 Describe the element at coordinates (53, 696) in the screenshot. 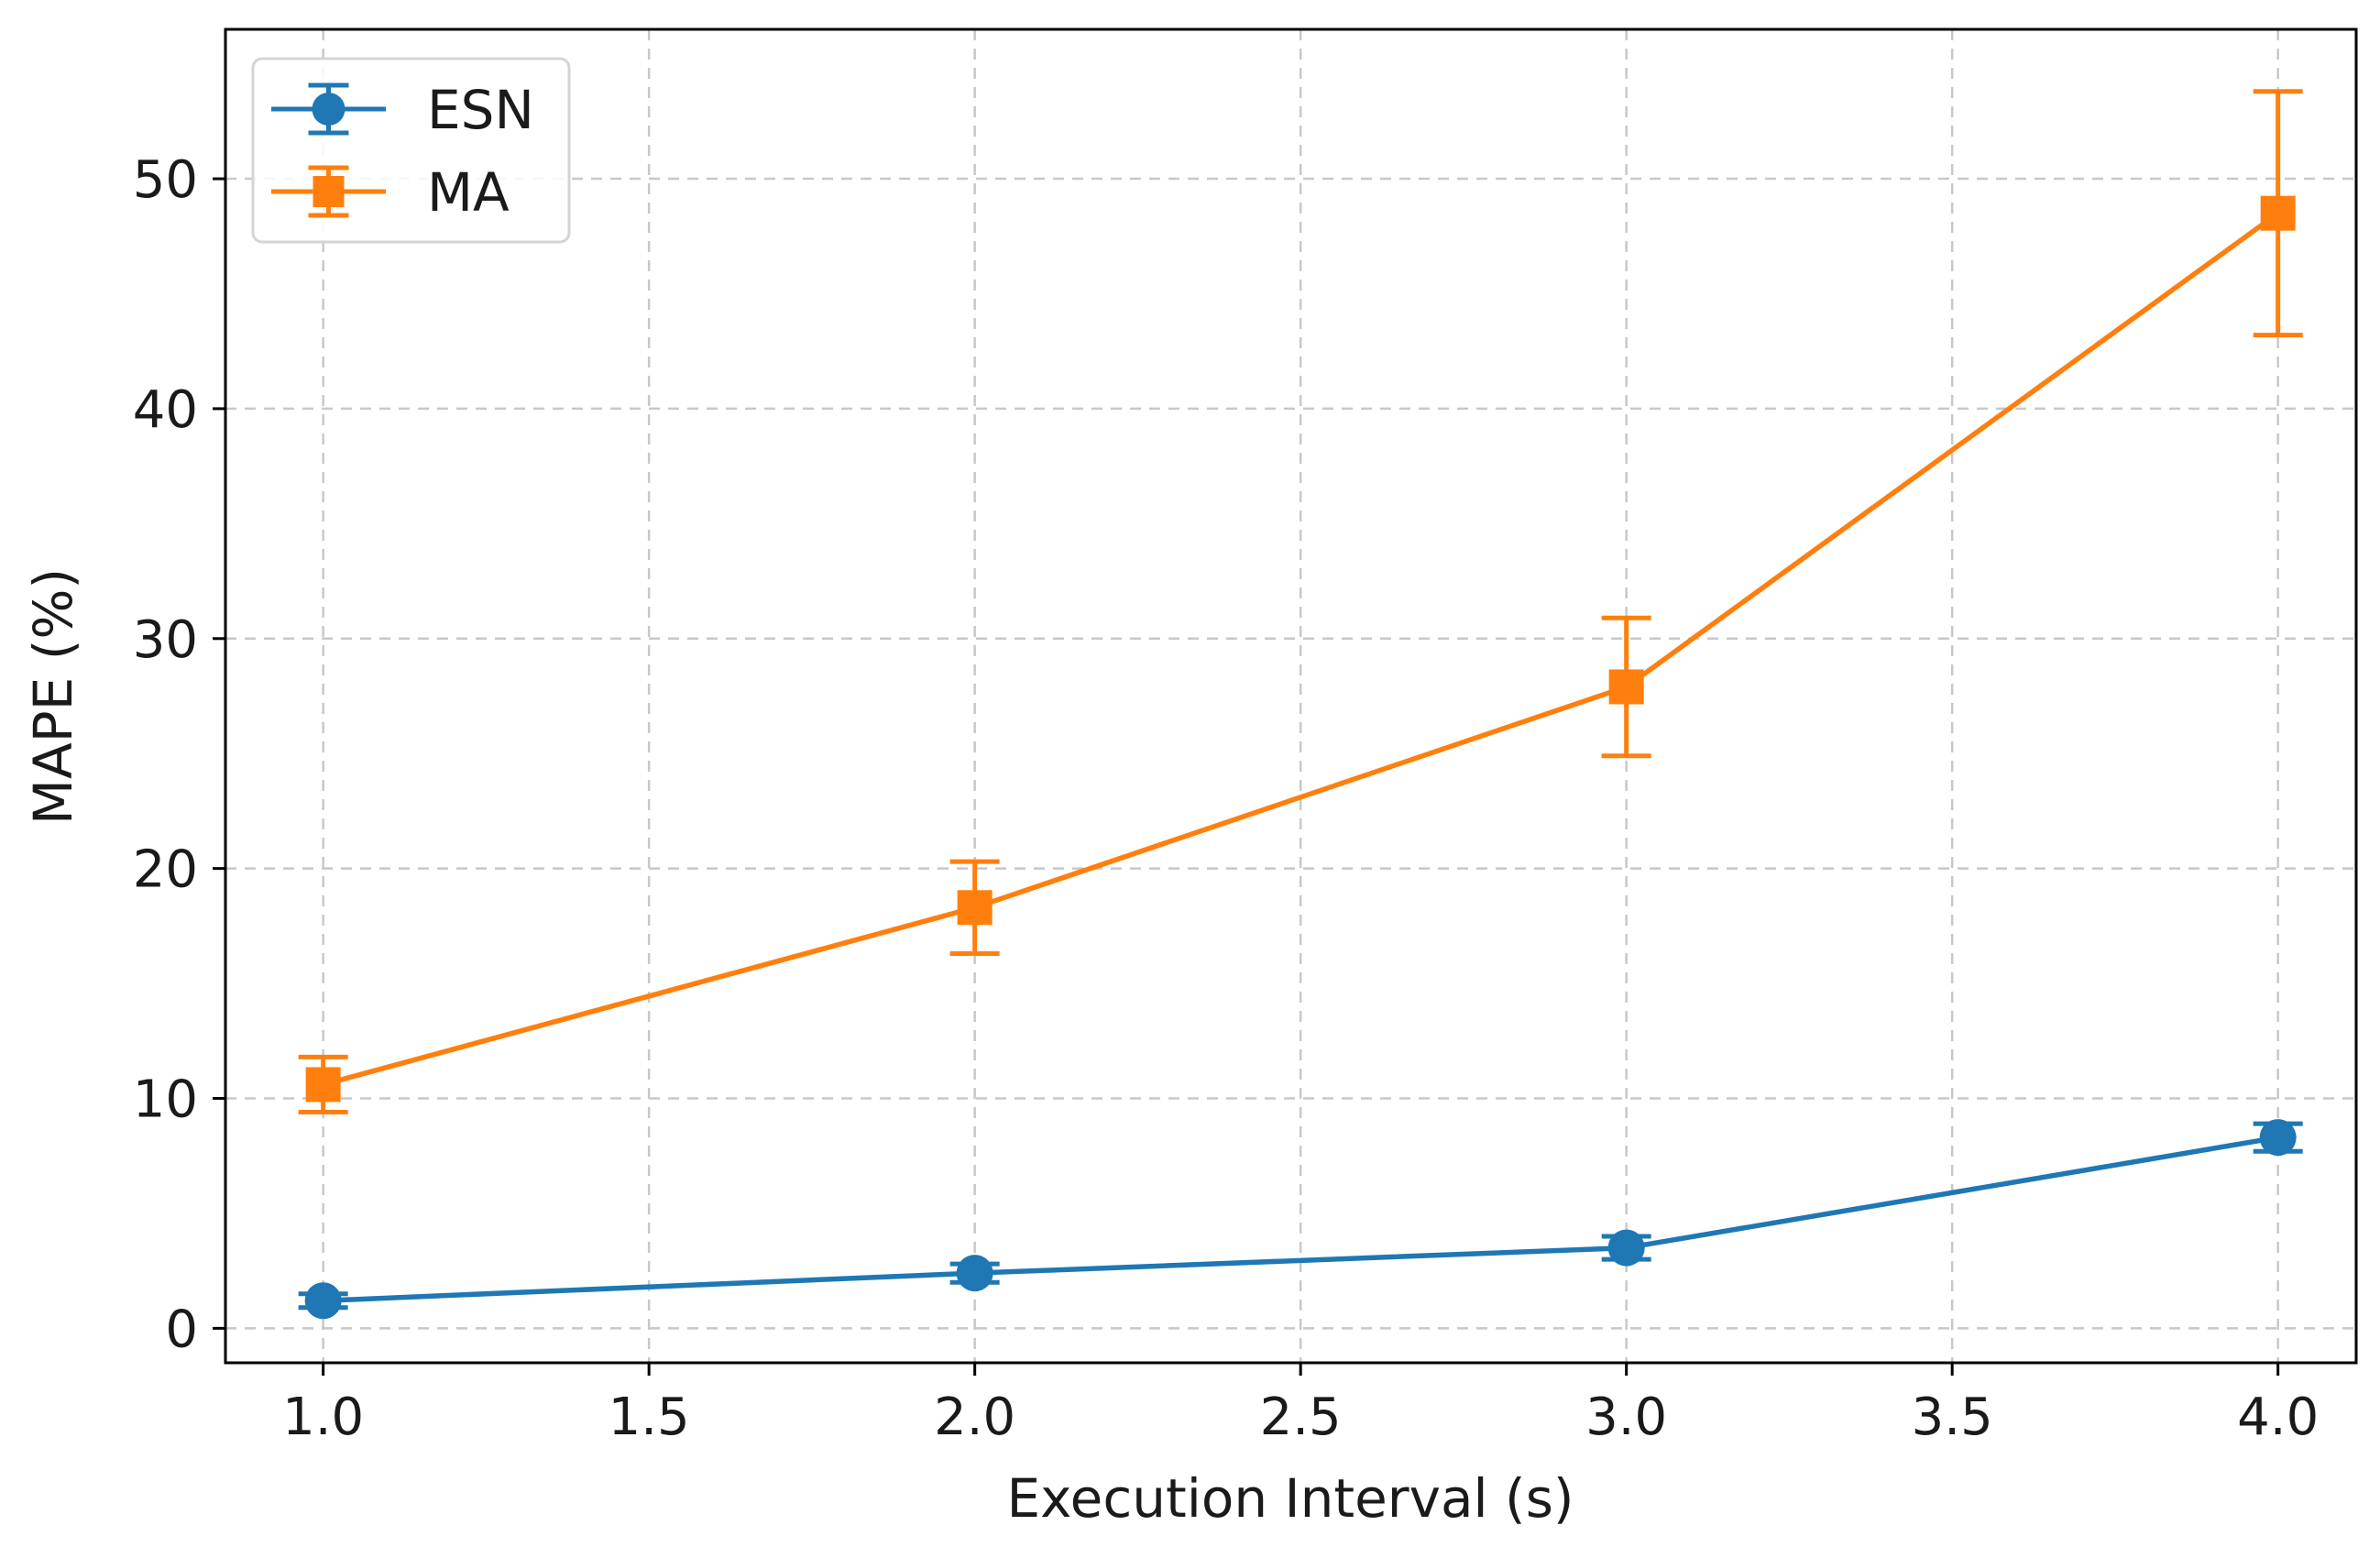

I see `y-axis-label: MAPE (%)` at that location.